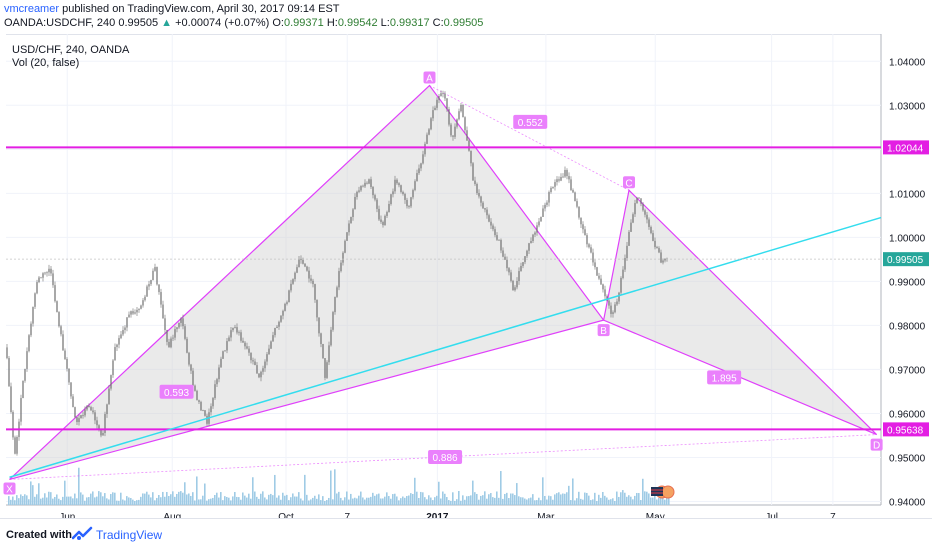 Image resolution: width=932 pixels, height=551 pixels. What do you see at coordinates (129, 535) in the screenshot?
I see `tradingview-brand: TradingView` at bounding box center [129, 535].